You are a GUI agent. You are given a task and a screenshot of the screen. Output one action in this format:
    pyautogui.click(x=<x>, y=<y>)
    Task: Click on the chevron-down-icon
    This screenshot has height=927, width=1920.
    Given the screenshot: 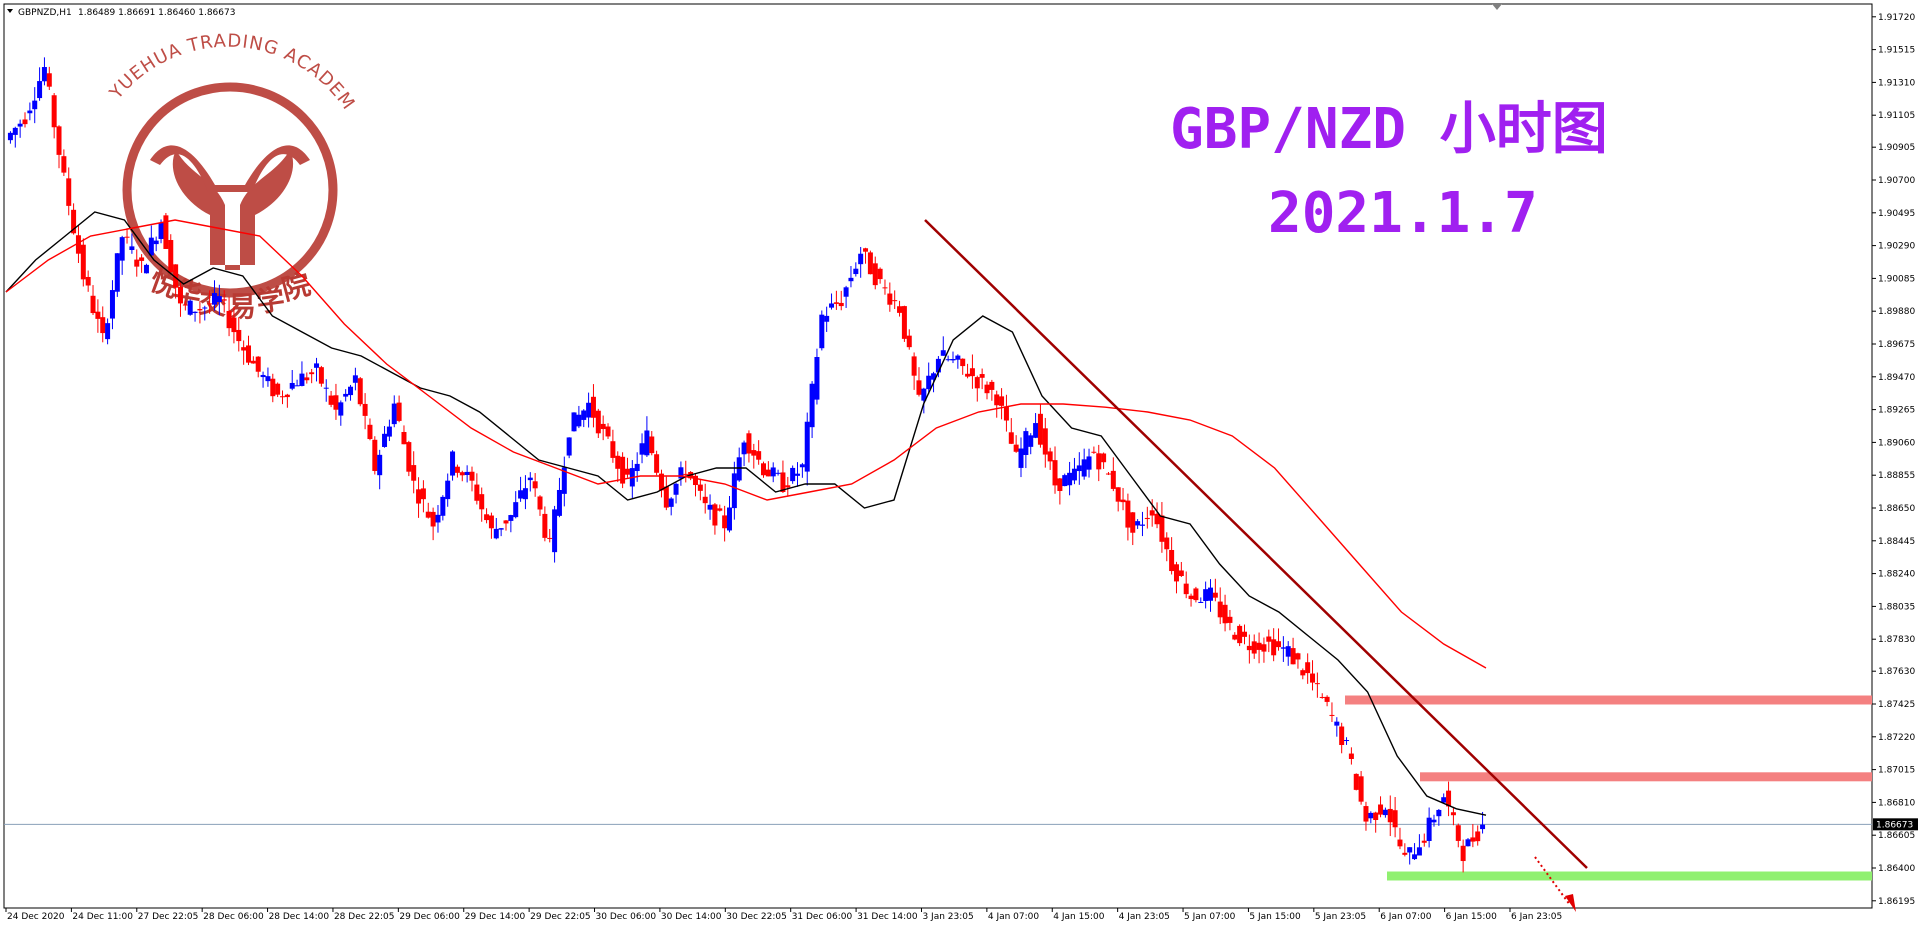 What is the action you would take?
    pyautogui.click(x=1497, y=7)
    